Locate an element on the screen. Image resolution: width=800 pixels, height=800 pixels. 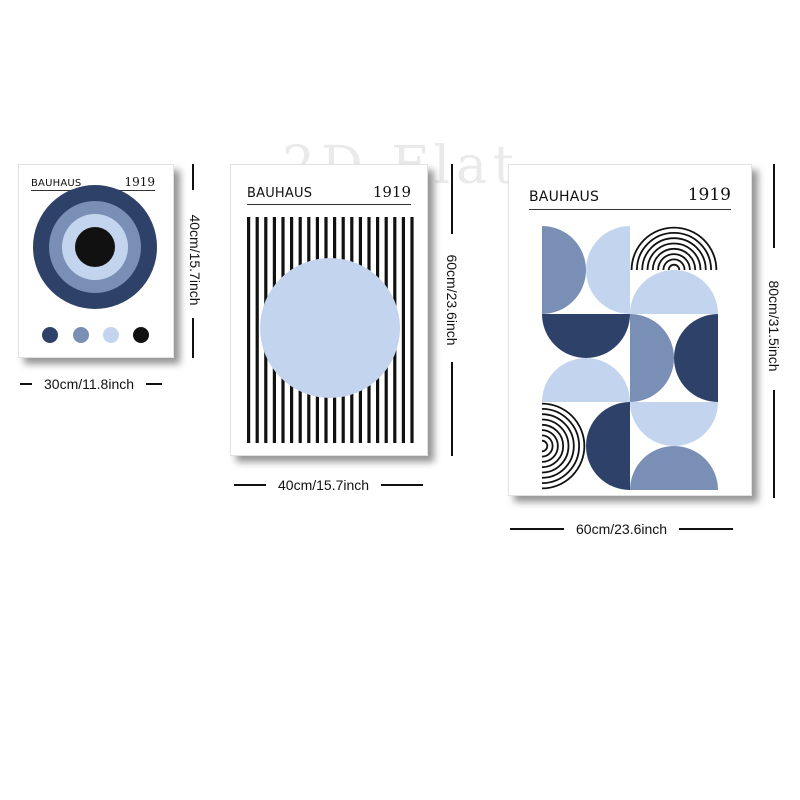
width-dimension: 30cm/11.8inch is located at coordinates (91, 384).